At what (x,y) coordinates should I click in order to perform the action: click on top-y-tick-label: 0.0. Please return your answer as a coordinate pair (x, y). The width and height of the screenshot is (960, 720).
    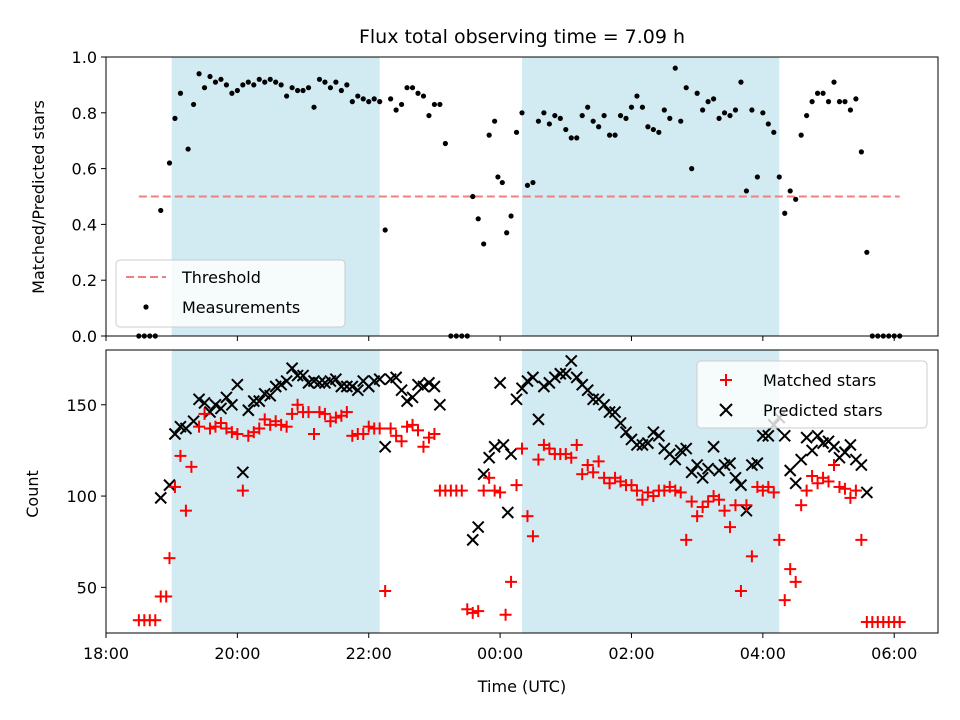
    Looking at the image, I should click on (84, 336).